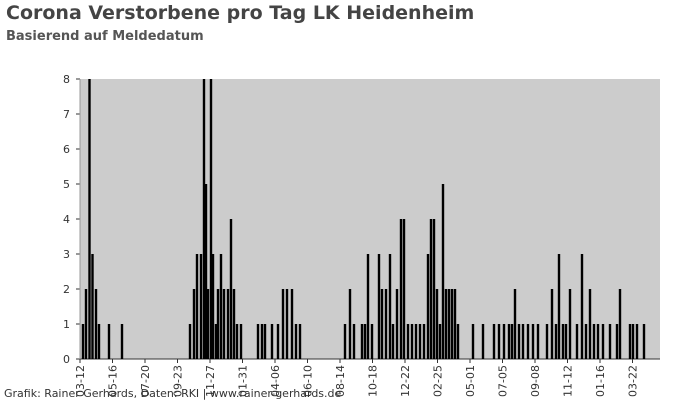 This screenshot has width=700, height=400. I want to click on x-tick-label: 11-27, so click(210, 381).